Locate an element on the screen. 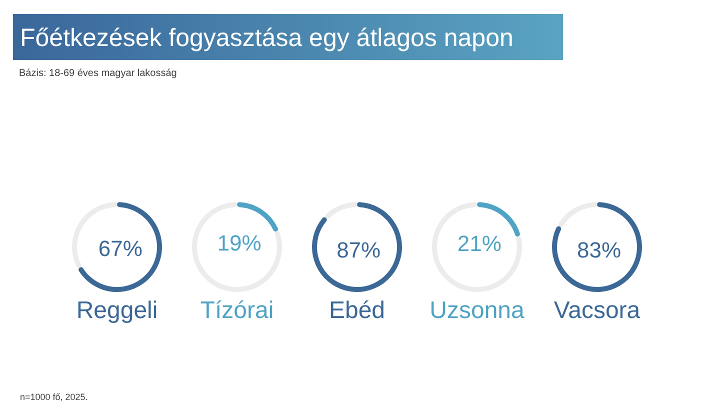  data-label: 19% is located at coordinates (239, 243).